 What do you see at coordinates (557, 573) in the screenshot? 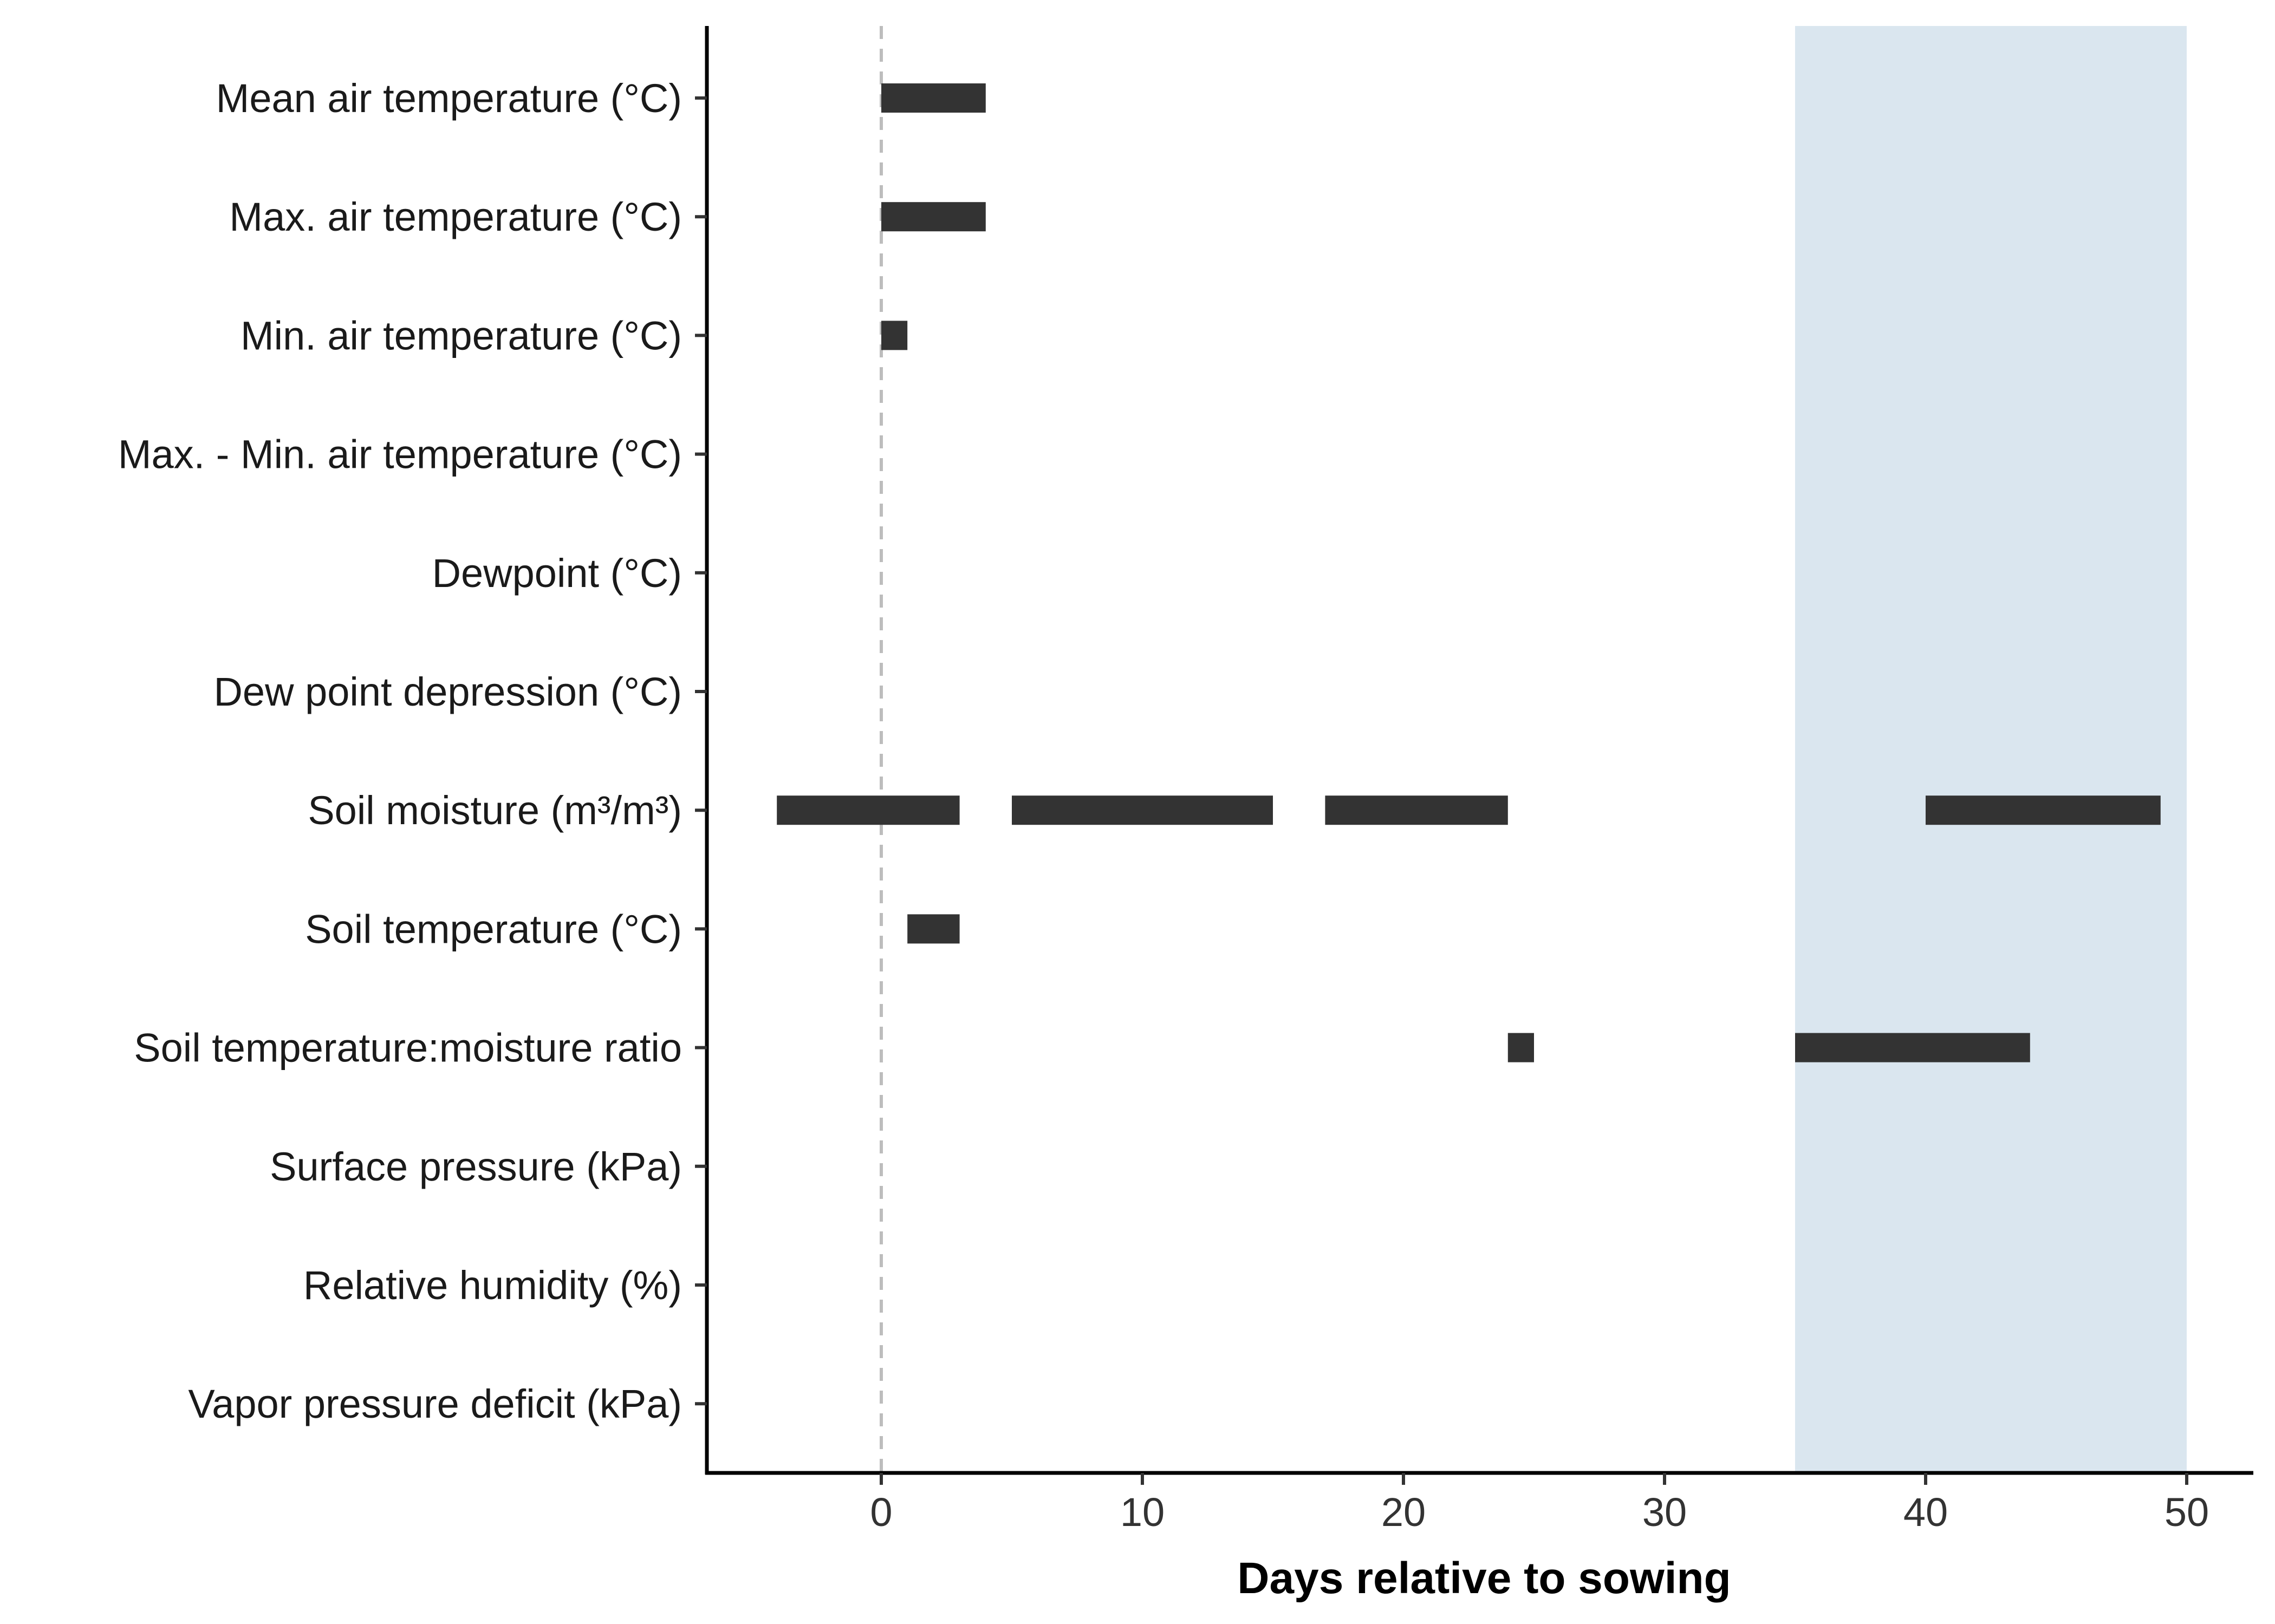
I see `y-tick-label-4: Dewpoint (°C)` at bounding box center [557, 573].